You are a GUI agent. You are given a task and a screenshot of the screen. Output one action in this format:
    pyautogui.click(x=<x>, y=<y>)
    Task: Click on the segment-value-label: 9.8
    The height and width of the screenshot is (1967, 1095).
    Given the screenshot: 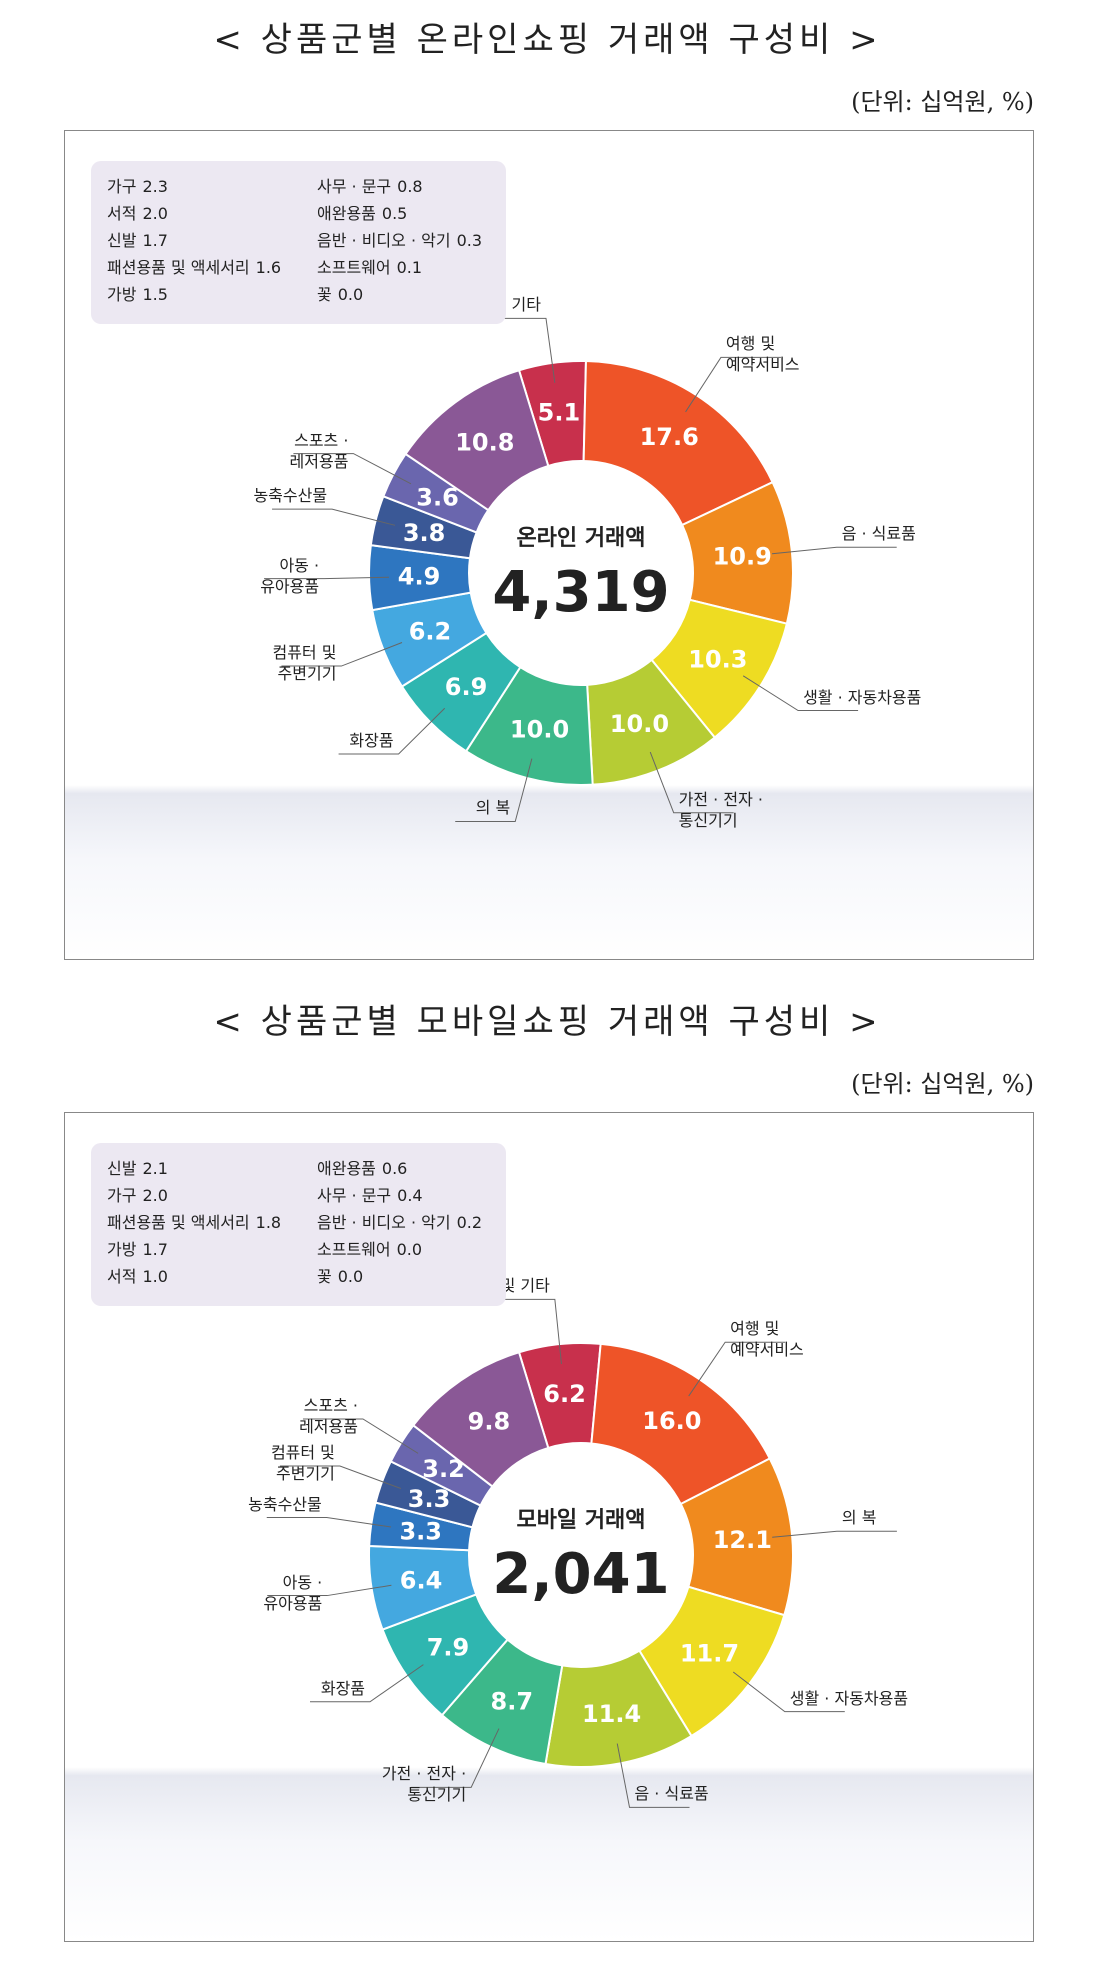 What is the action you would take?
    pyautogui.click(x=489, y=1422)
    